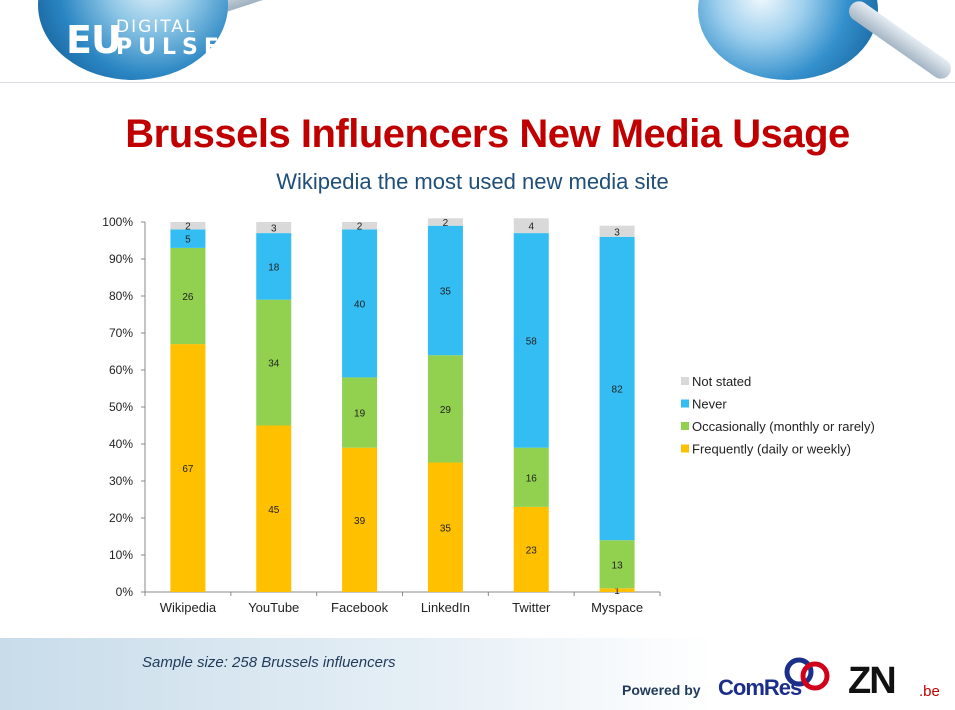  What do you see at coordinates (121, 333) in the screenshot?
I see `y-tick-label: 70%` at bounding box center [121, 333].